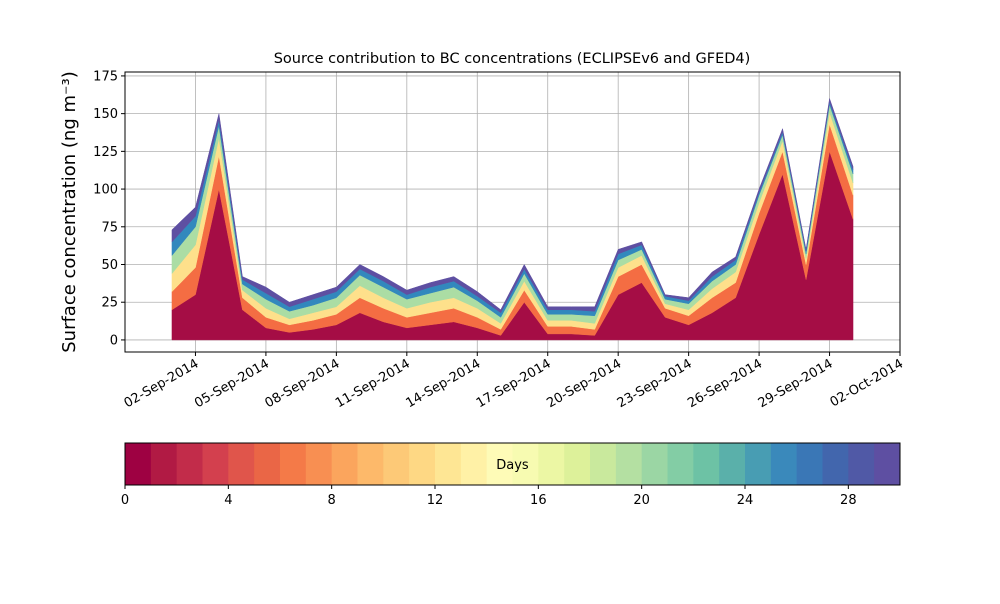  Describe the element at coordinates (69, 212) in the screenshot. I see `y-axis-label: Surface concentration (ng m⁻³)` at that location.